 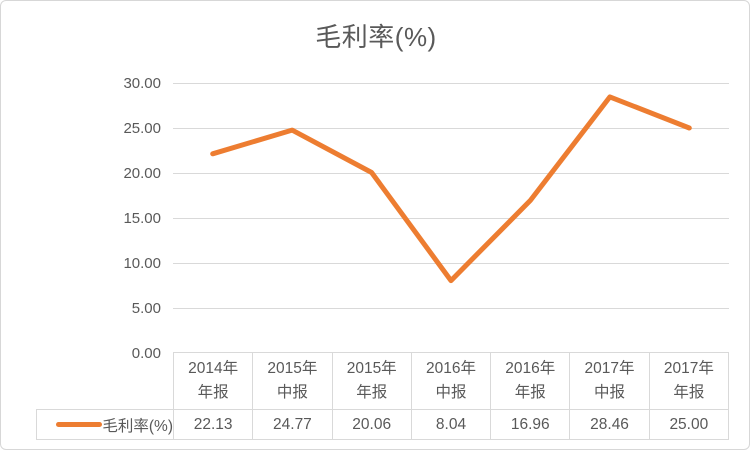 What do you see at coordinates (105, 381) in the screenshot?
I see `table-corner-cell` at bounding box center [105, 381].